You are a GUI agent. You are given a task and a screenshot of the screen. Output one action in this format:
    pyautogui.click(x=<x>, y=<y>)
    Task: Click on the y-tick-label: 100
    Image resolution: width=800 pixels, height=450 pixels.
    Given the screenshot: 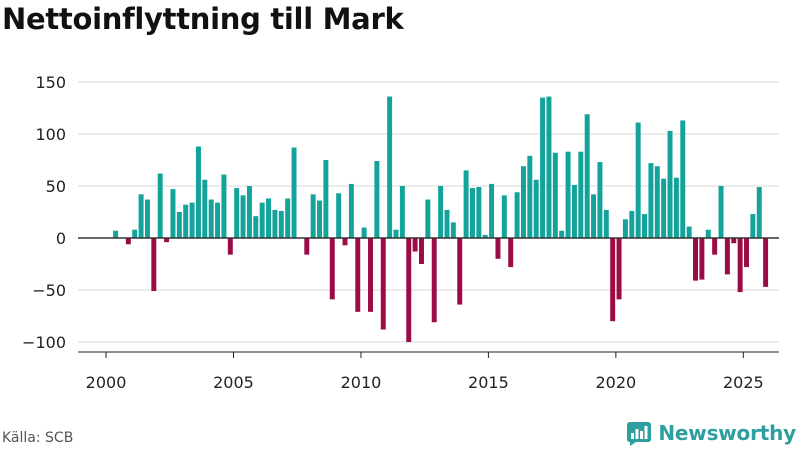 What is the action you would take?
    pyautogui.click(x=50, y=134)
    